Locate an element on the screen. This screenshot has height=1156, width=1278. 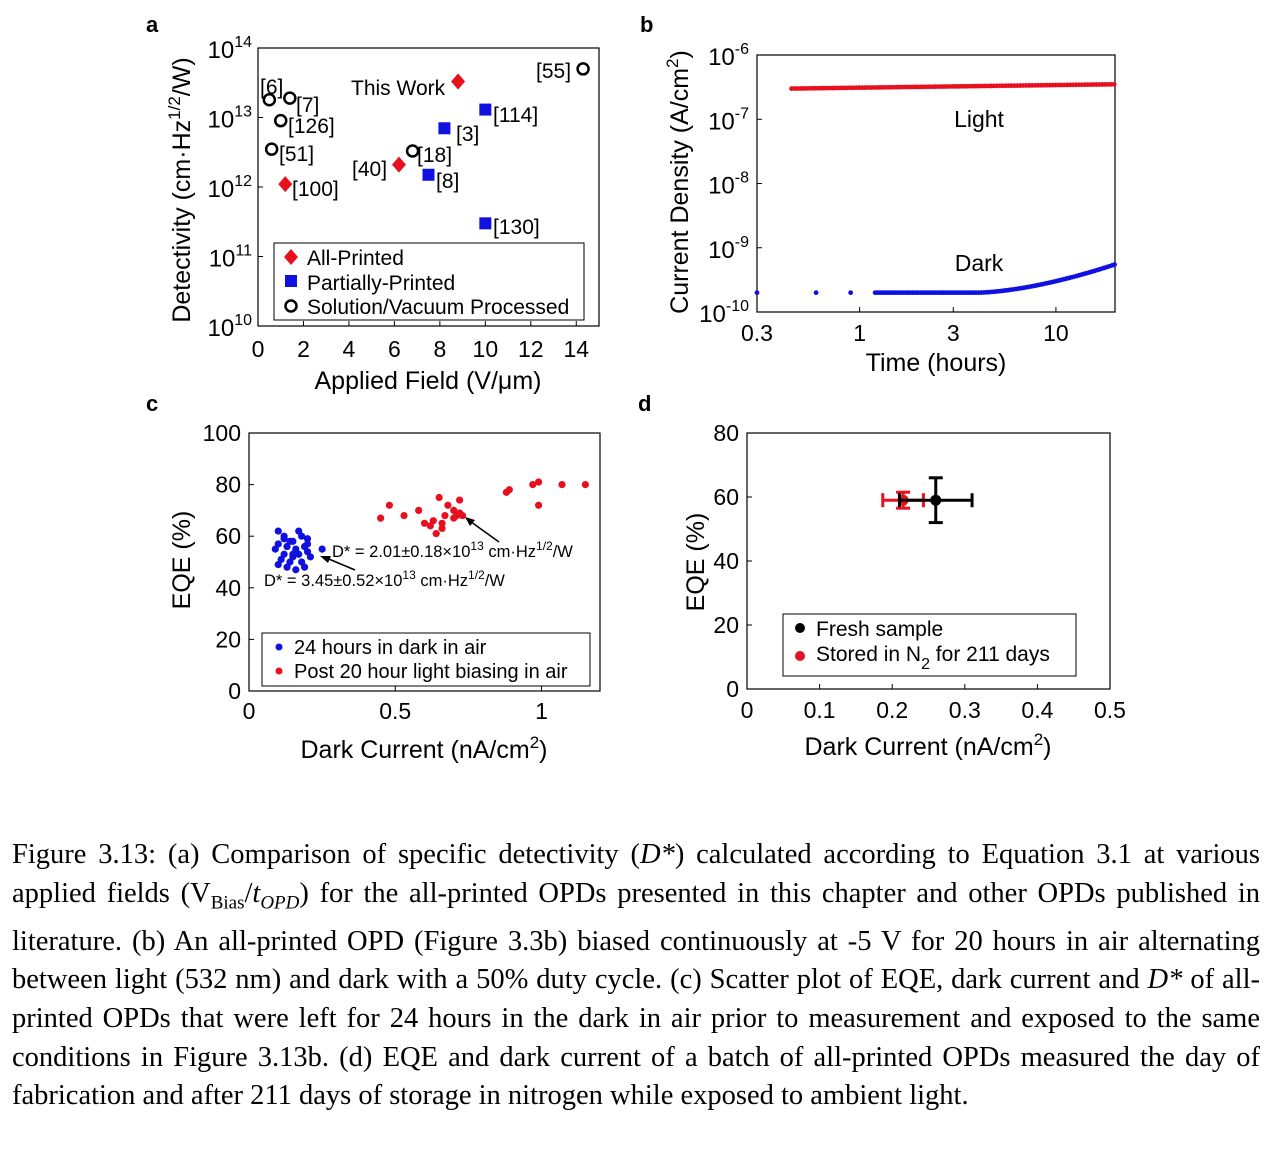
x-tick-label: 10 is located at coordinates (1056, 333).